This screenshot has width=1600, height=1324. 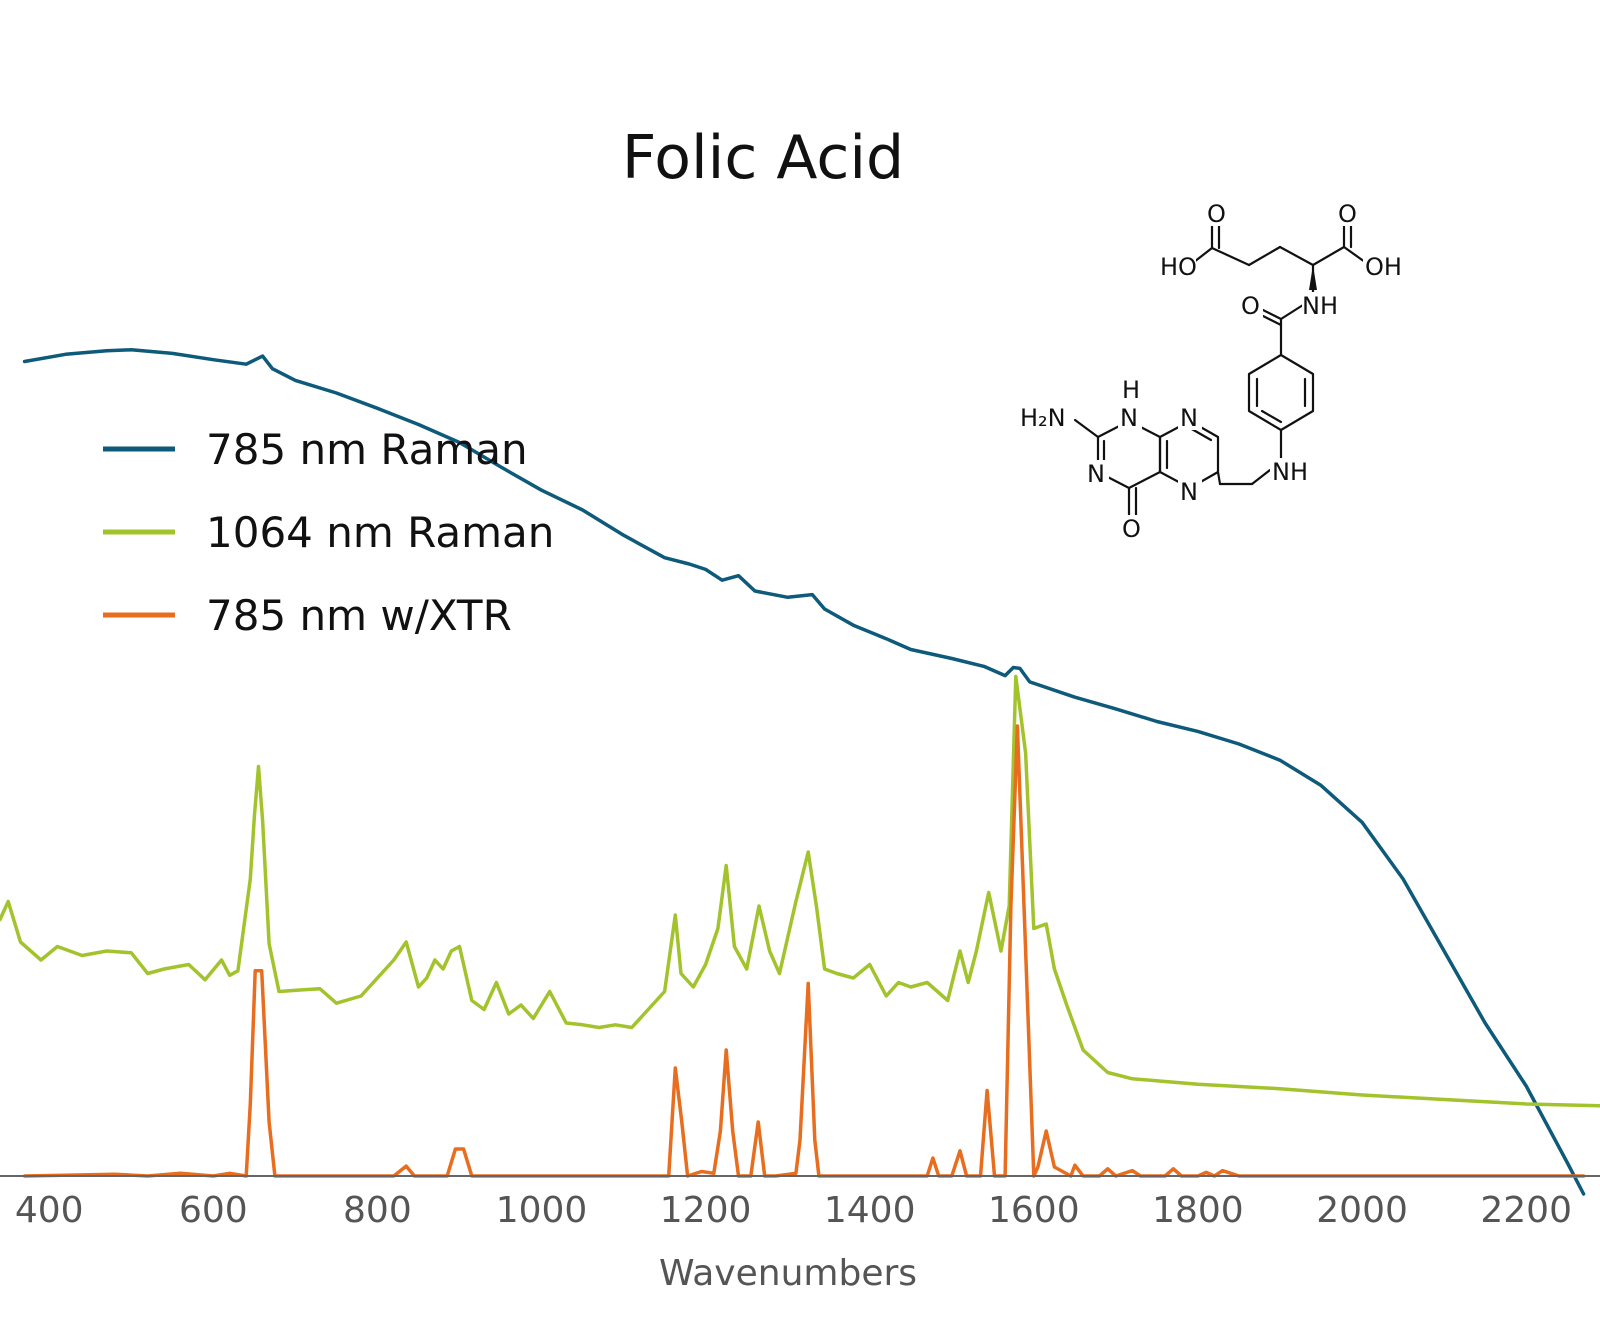 What do you see at coordinates (380, 532) in the screenshot?
I see `legend-label: 1064 nm Raman` at bounding box center [380, 532].